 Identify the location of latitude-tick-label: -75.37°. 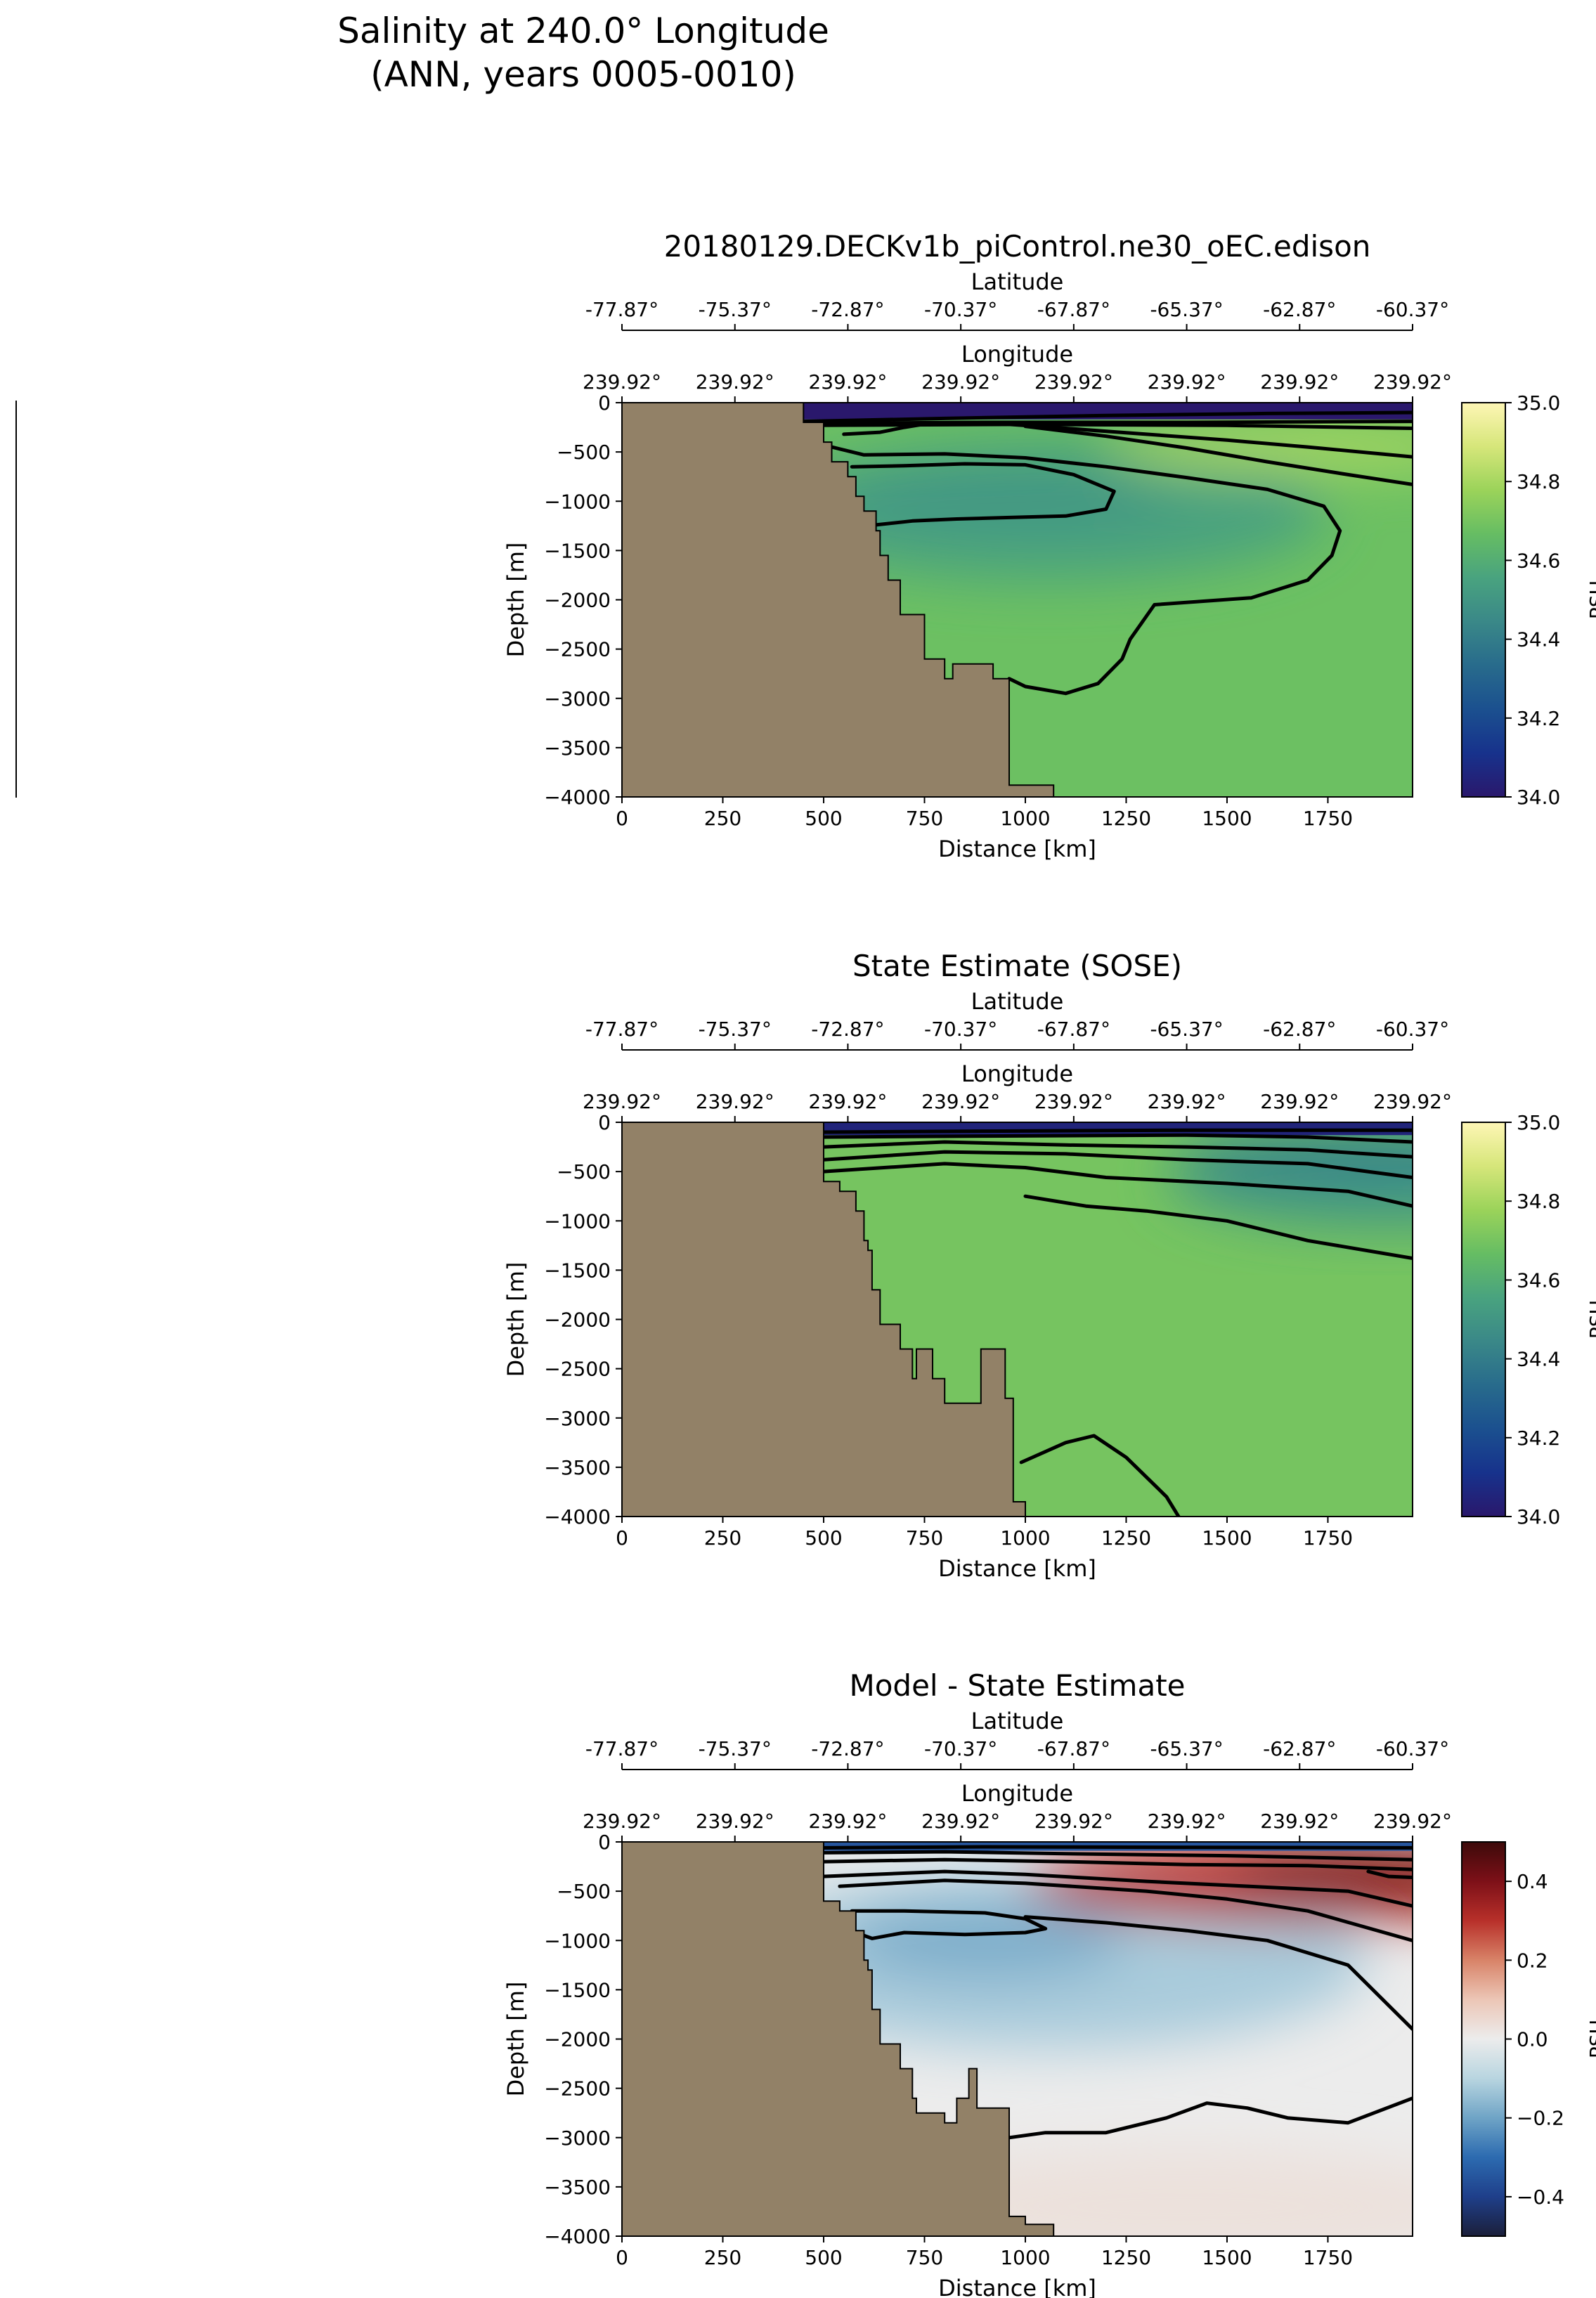
(735, 1748).